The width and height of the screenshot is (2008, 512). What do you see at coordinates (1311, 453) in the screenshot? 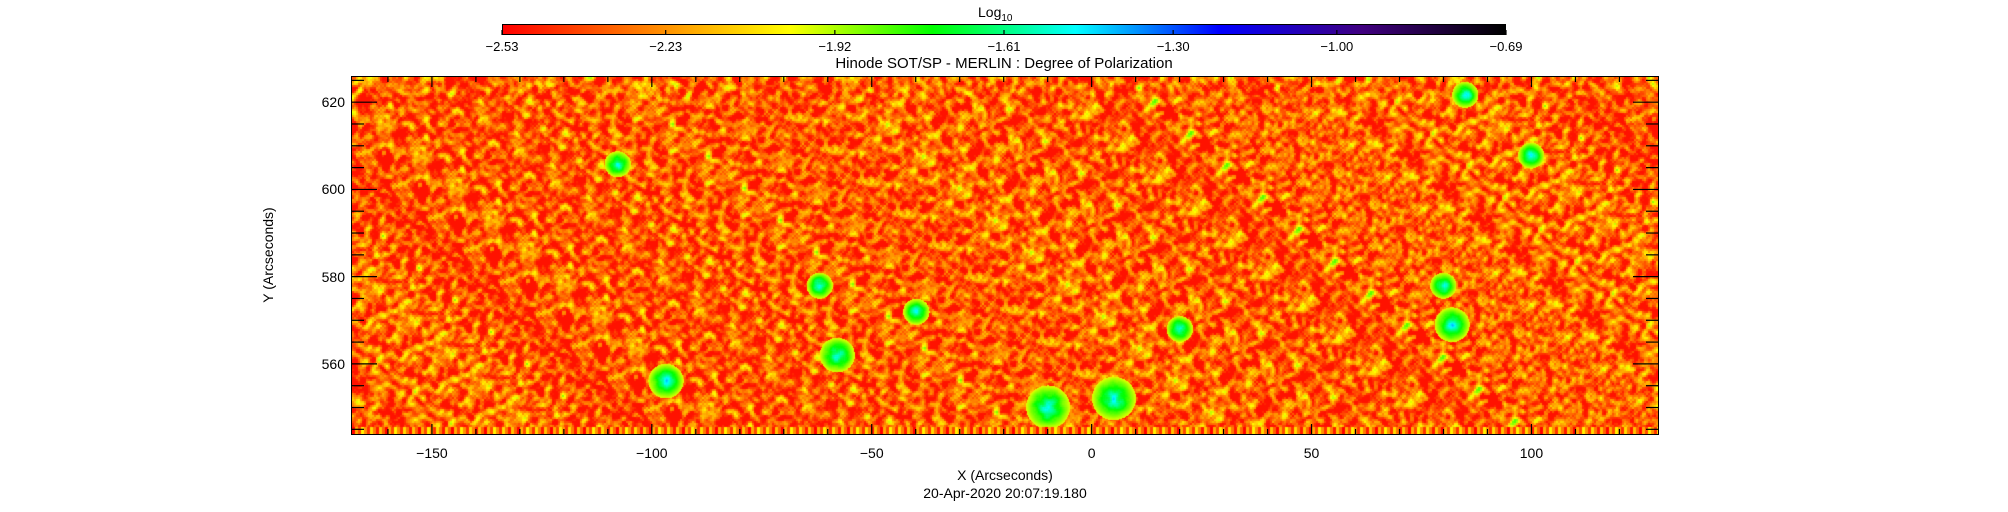
I see `x-tick-label: 50` at bounding box center [1311, 453].